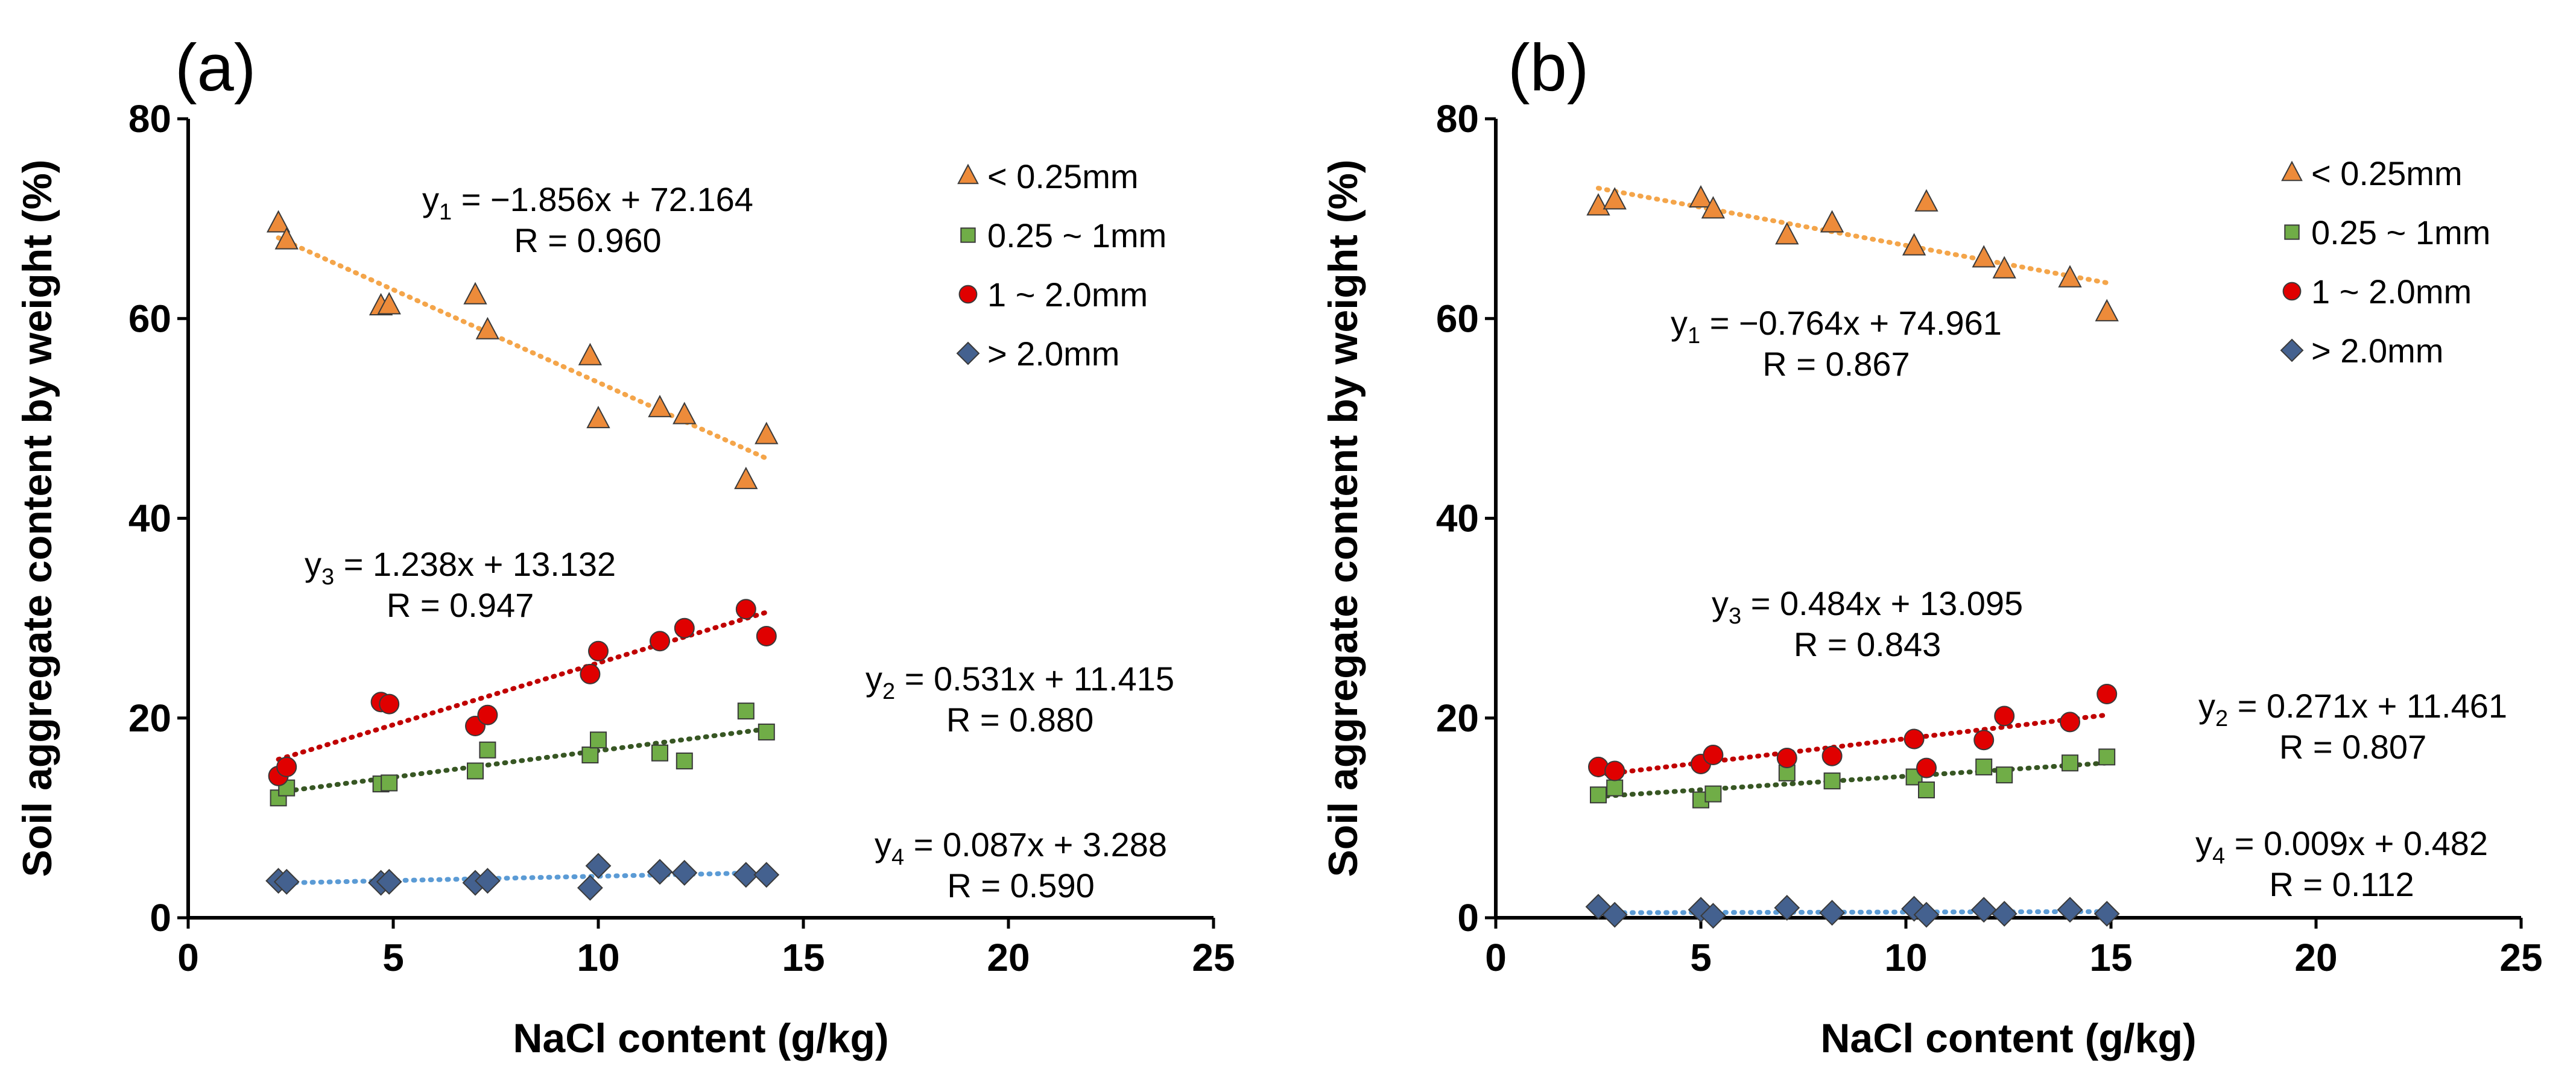 This screenshot has height=1086, width=2576. Describe the element at coordinates (2391, 292) in the screenshot. I see `legend-label: 1 ~ 2.0mm` at that location.